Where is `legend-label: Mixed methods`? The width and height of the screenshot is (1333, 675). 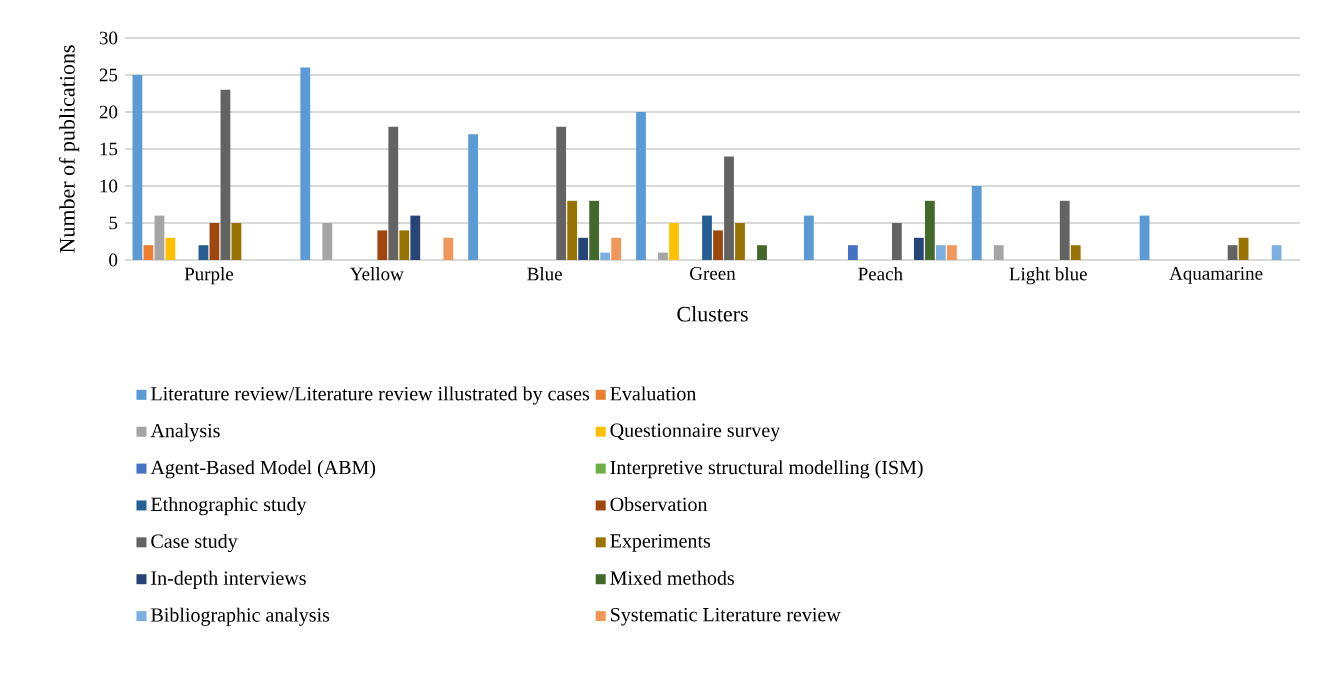 legend-label: Mixed methods is located at coordinates (672, 577).